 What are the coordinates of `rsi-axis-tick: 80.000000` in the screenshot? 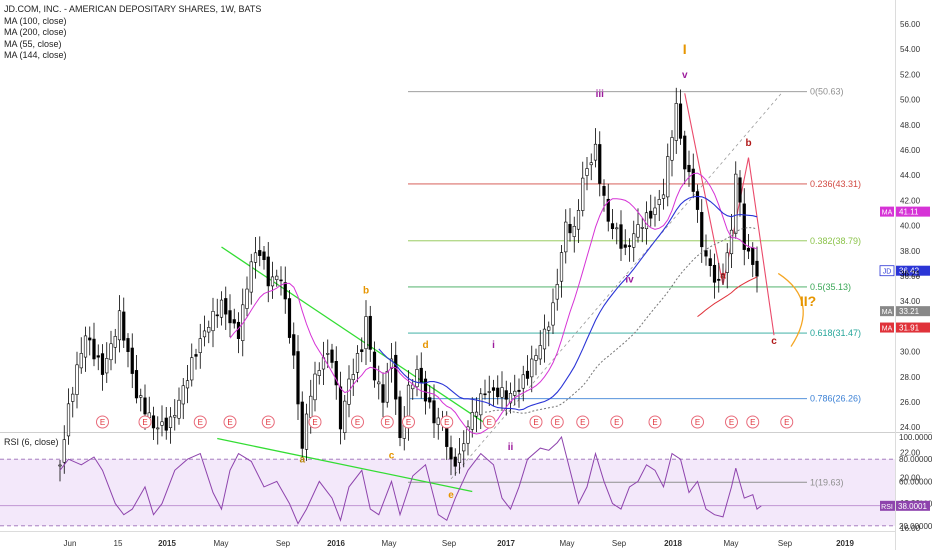 It's located at (915, 459).